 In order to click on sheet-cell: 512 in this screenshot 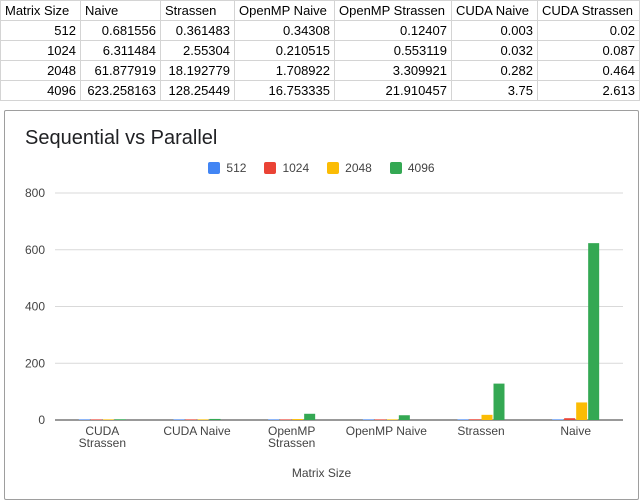, I will do `click(40, 30)`.